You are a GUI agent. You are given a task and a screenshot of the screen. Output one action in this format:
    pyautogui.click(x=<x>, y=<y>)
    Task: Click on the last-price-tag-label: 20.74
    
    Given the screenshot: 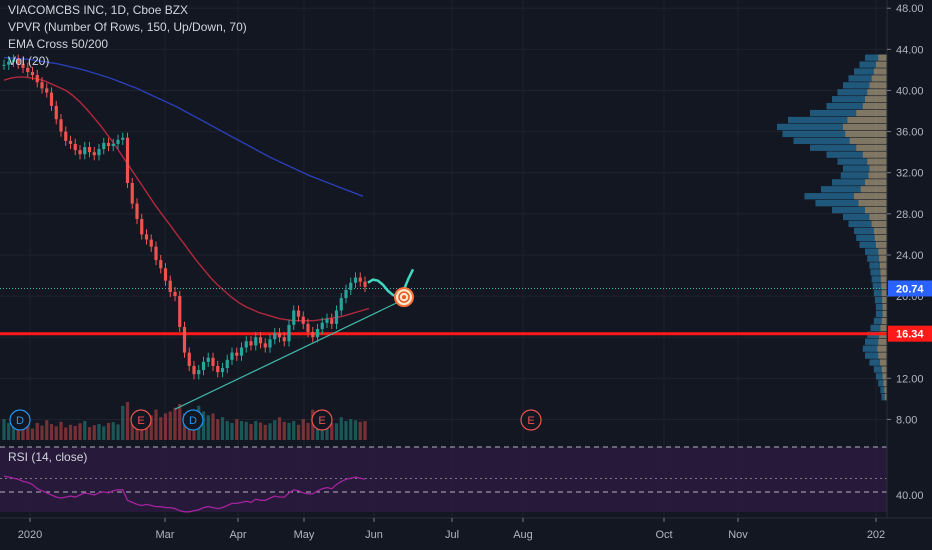 What is the action you would take?
    pyautogui.click(x=910, y=289)
    